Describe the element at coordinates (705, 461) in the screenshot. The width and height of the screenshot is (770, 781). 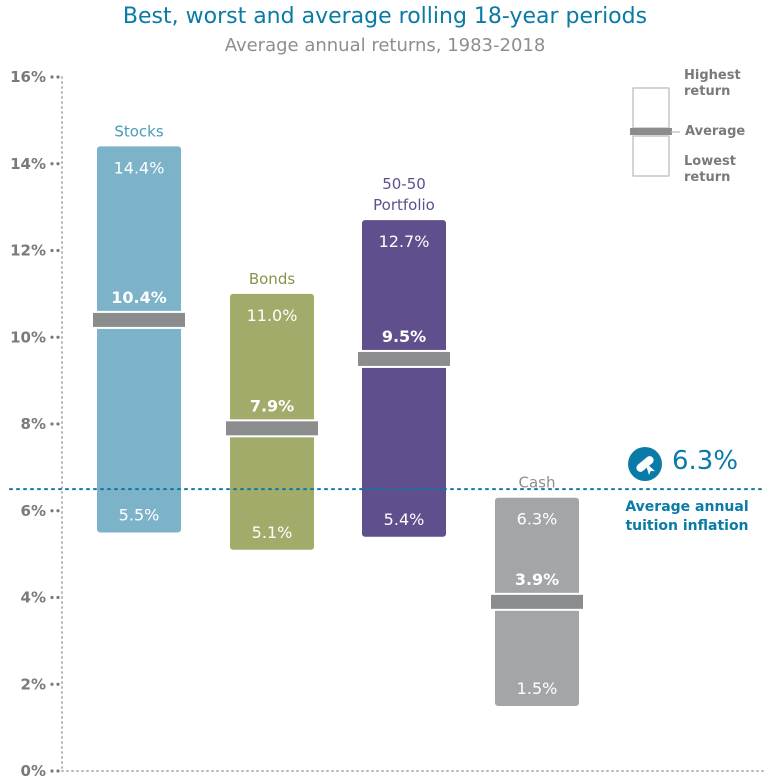
I see `tuition-inflation-value: 6.3%` at that location.